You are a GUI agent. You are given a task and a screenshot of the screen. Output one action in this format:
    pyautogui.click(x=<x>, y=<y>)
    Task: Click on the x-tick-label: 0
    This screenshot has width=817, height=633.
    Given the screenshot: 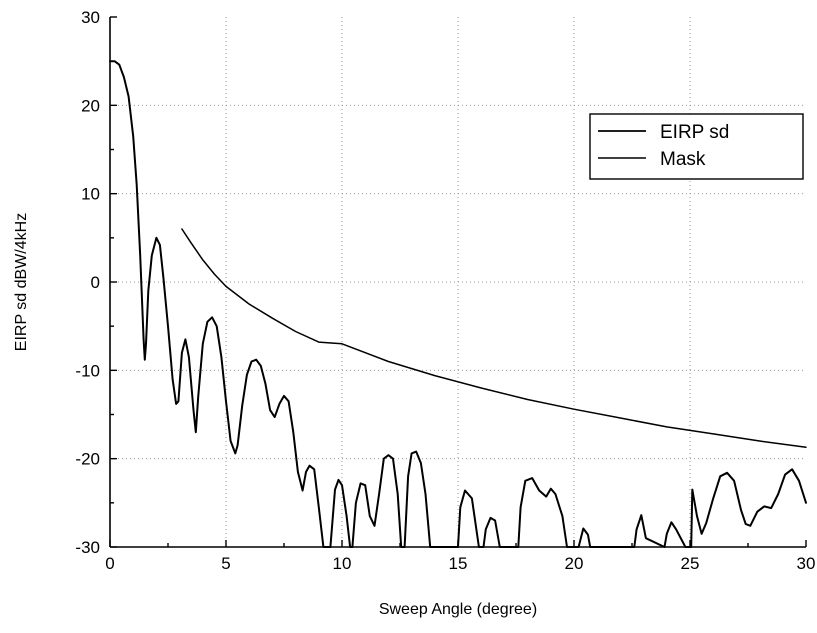 What is the action you would take?
    pyautogui.click(x=109, y=563)
    